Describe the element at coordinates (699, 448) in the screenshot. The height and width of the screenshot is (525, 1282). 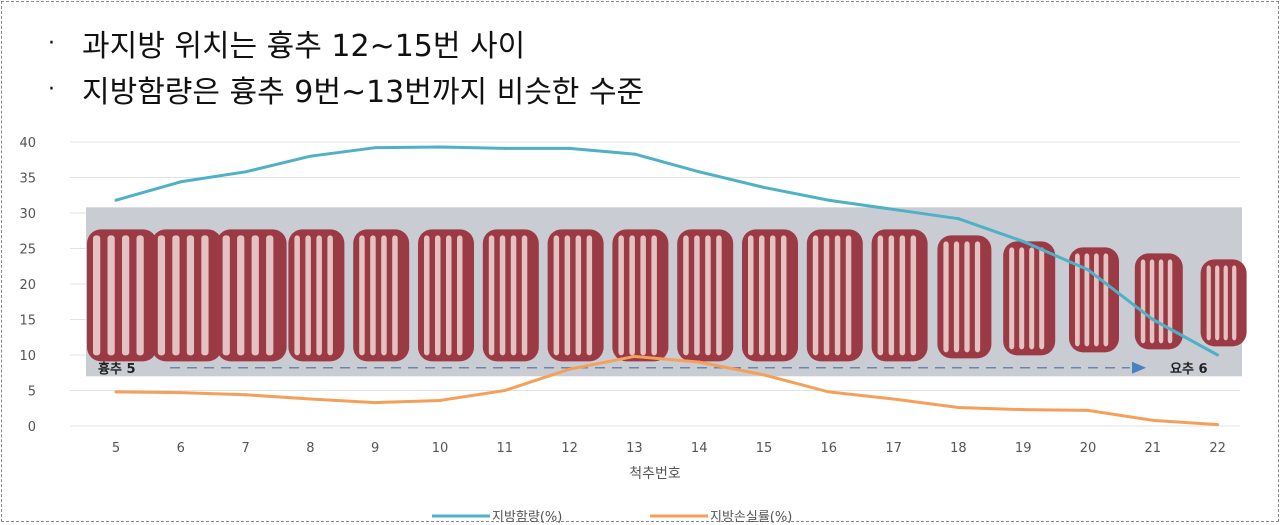
I see `x-tick-label: 14` at that location.